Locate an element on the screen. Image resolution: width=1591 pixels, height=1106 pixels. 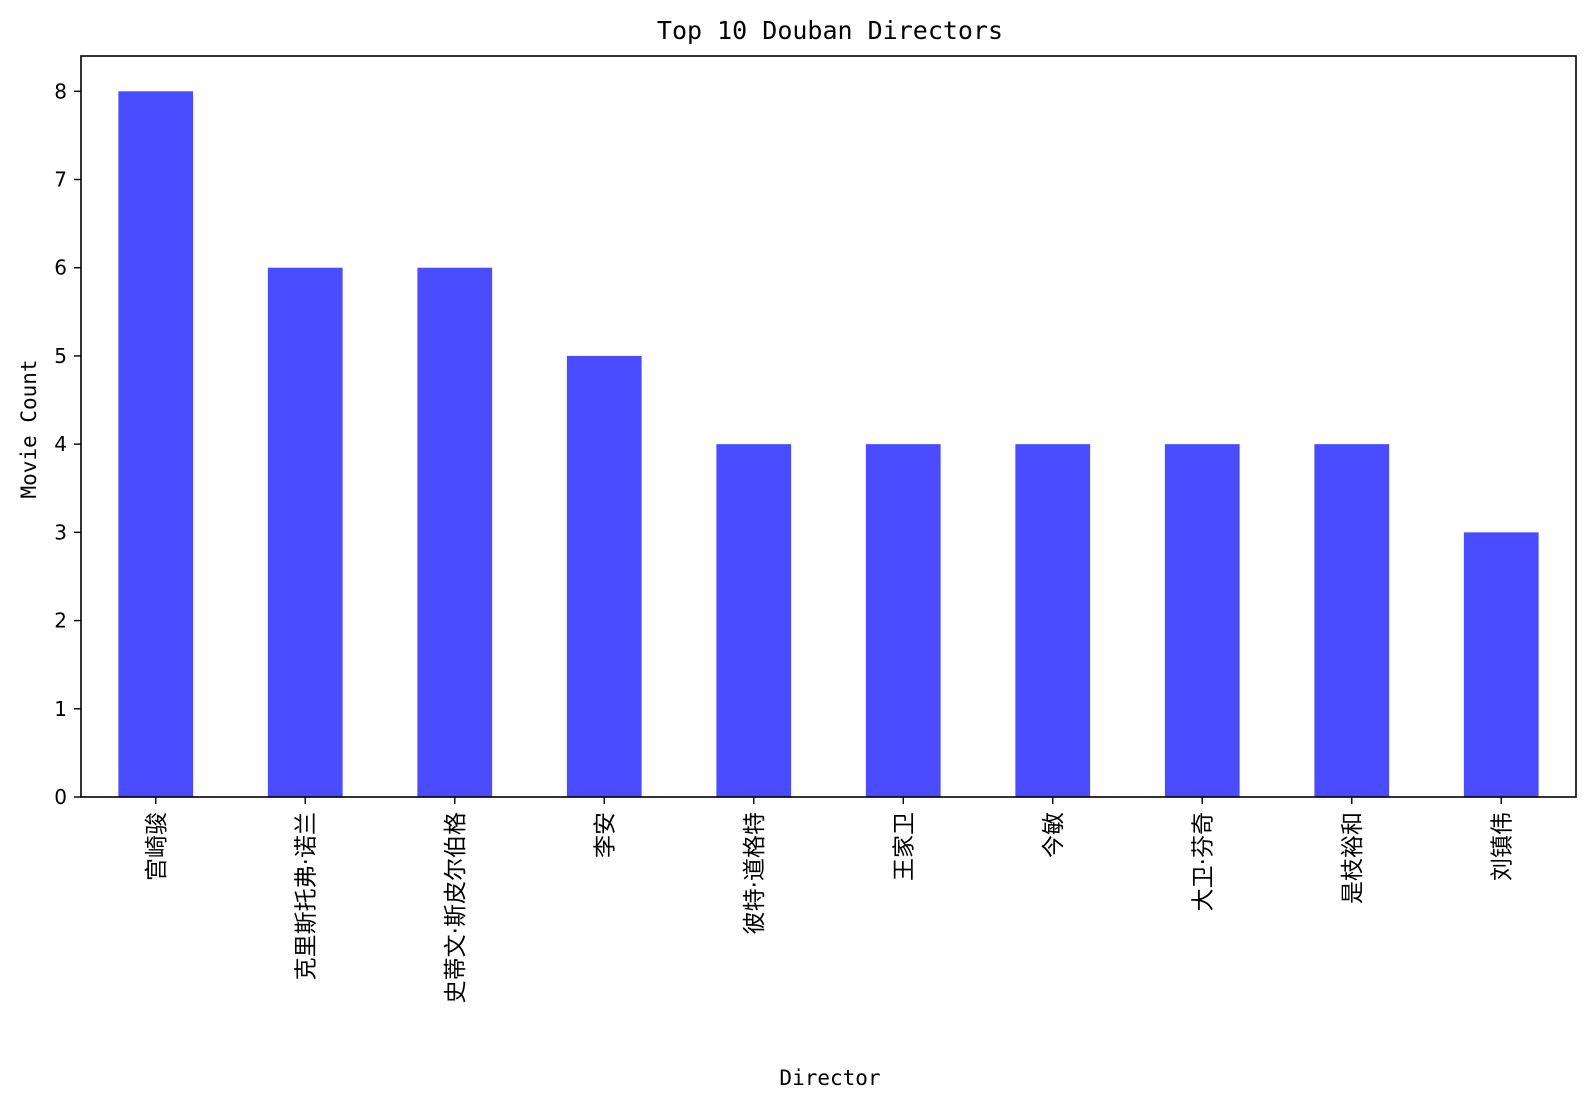
y-tick-label: 7 is located at coordinates (60, 180).